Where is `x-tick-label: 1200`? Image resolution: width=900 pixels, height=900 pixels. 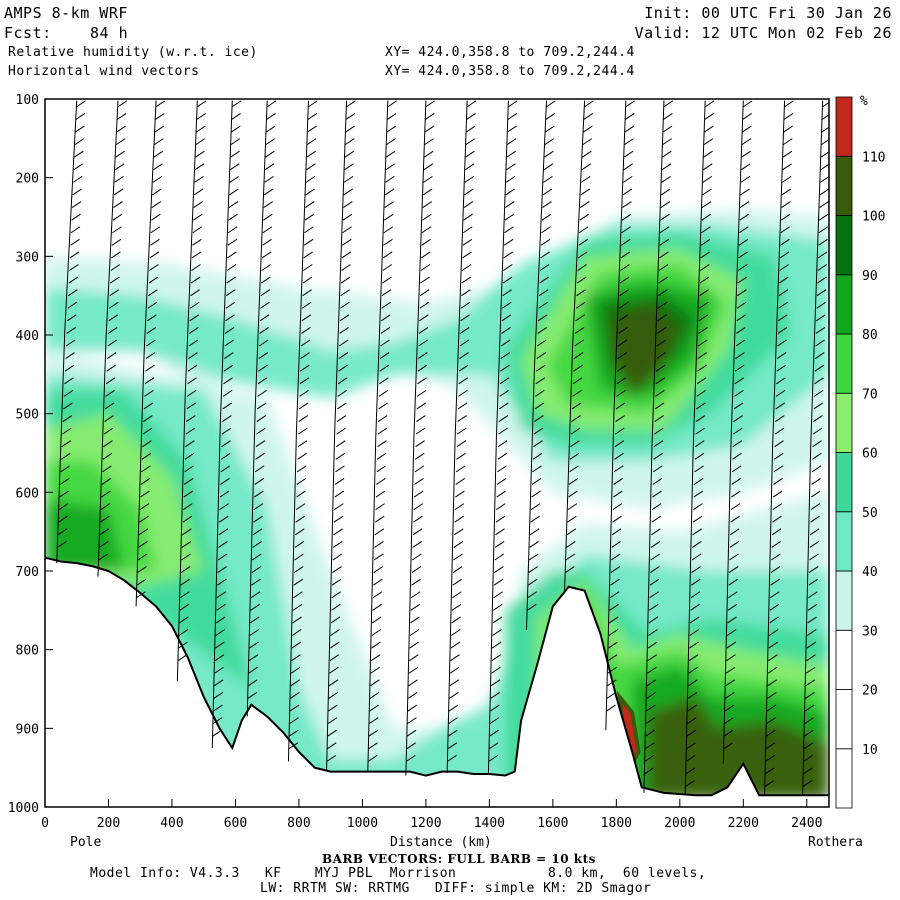
x-tick-label: 1200 is located at coordinates (425, 823).